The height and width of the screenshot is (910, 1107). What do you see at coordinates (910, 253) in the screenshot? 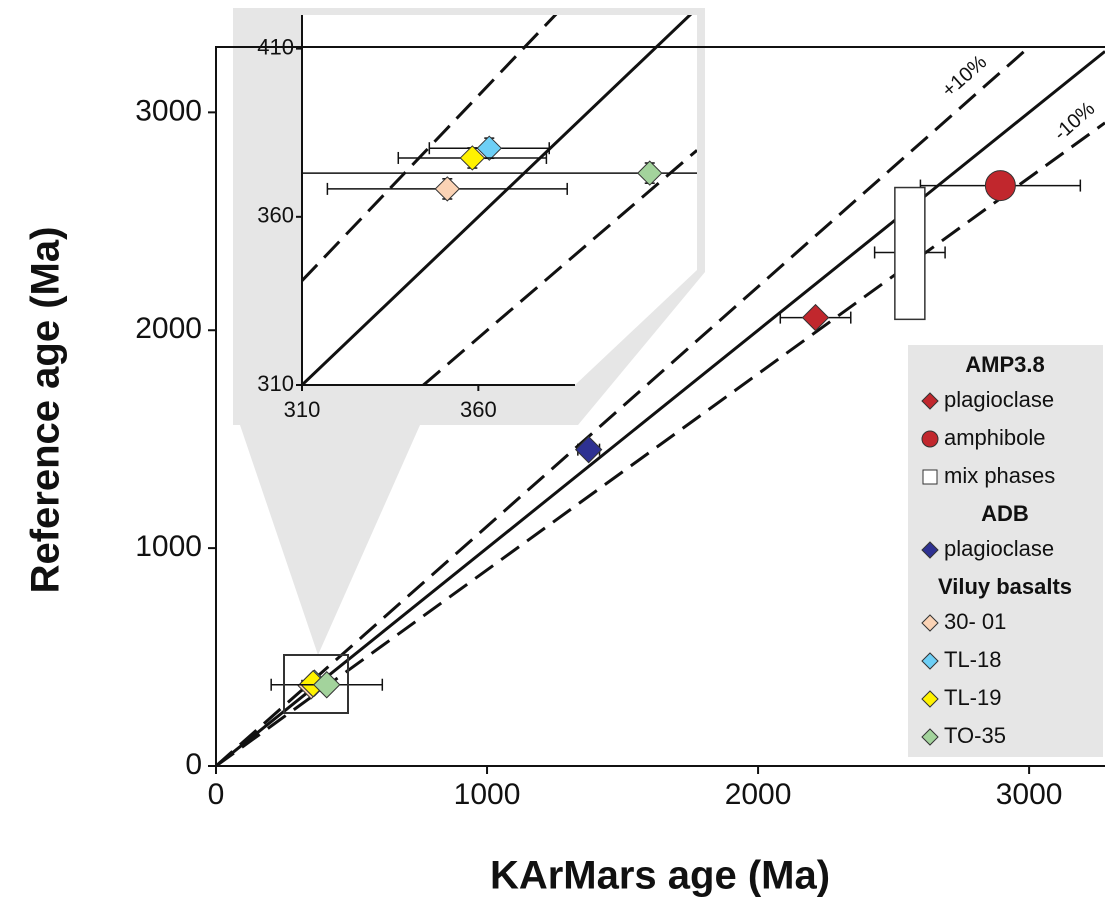
I see `range-box` at bounding box center [910, 253].